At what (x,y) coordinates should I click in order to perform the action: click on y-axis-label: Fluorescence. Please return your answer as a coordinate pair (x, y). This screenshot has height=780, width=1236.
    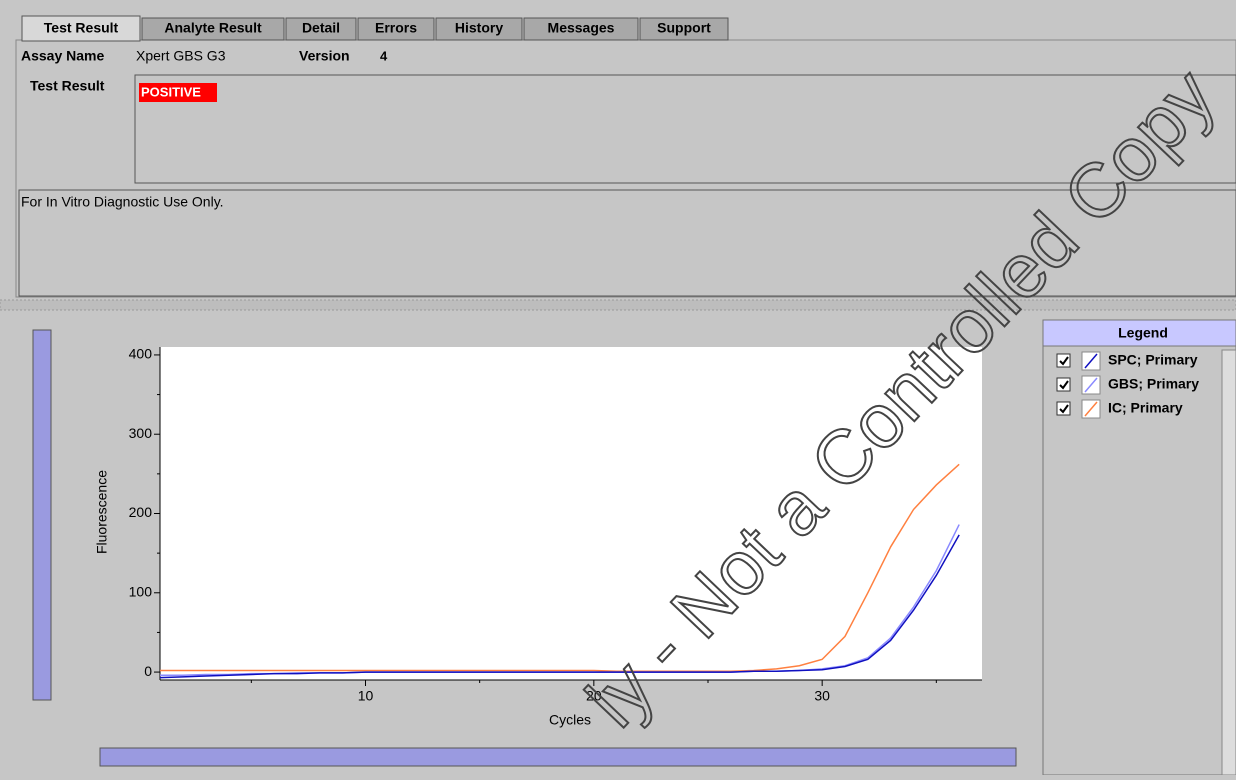
    Looking at the image, I should click on (102, 512).